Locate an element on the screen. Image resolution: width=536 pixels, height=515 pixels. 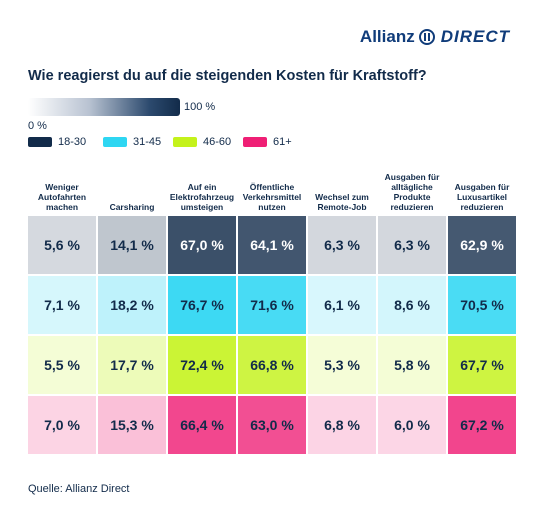
legend-label: 18-30 is located at coordinates (72, 142).